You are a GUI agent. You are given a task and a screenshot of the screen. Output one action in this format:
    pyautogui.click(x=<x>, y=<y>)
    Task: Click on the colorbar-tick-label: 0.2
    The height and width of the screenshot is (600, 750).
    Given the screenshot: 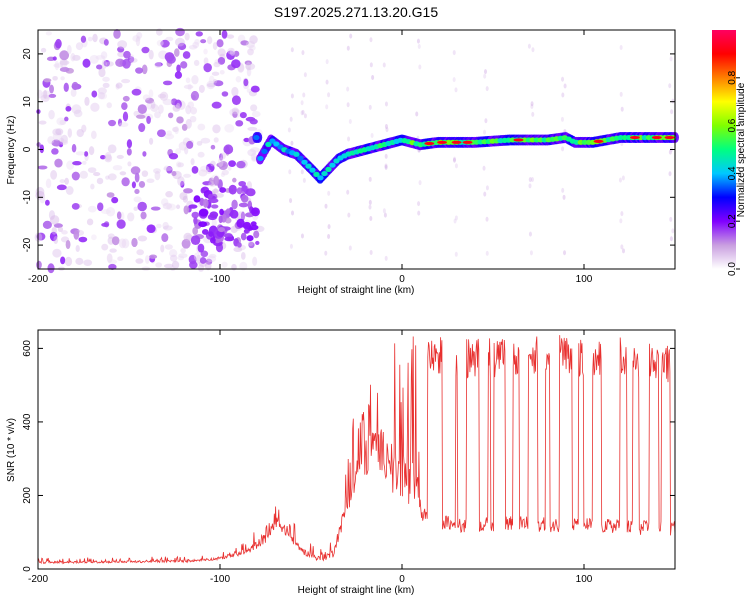 What is the action you would take?
    pyautogui.click(x=732, y=221)
    